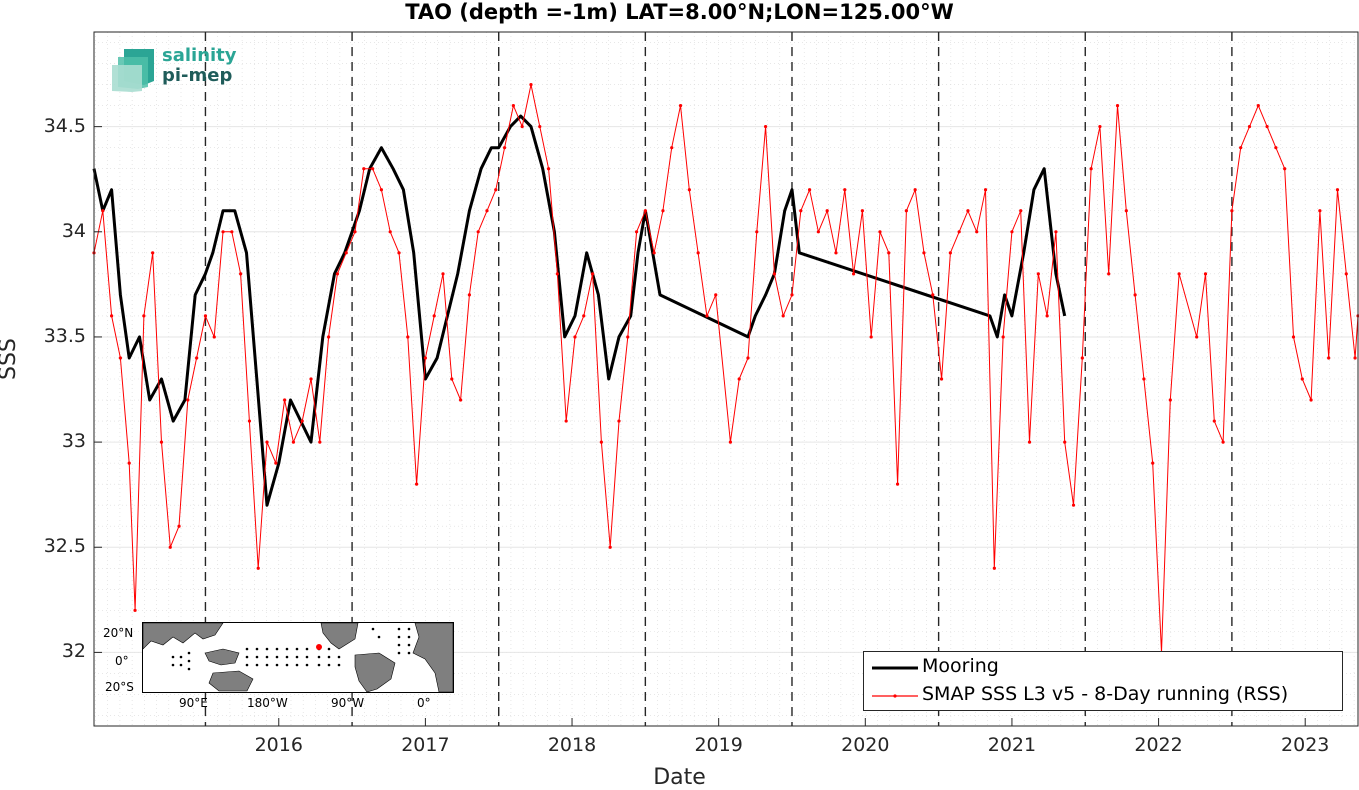 Image resolution: width=1359 pixels, height=790 pixels. I want to click on inset-lon-0: 0°, so click(424, 703).